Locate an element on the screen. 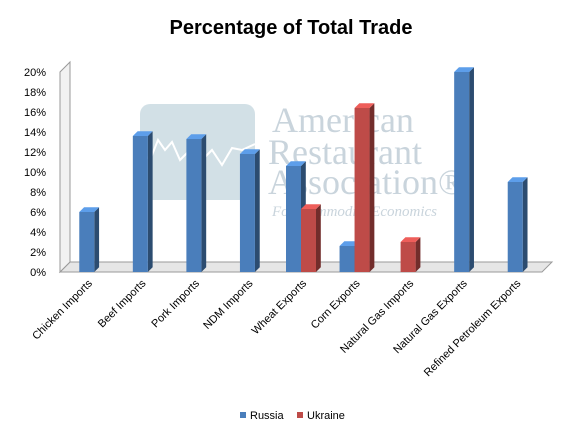 The width and height of the screenshot is (583, 440). bar-ukraine-natural-gas-imports is located at coordinates (410, 254).